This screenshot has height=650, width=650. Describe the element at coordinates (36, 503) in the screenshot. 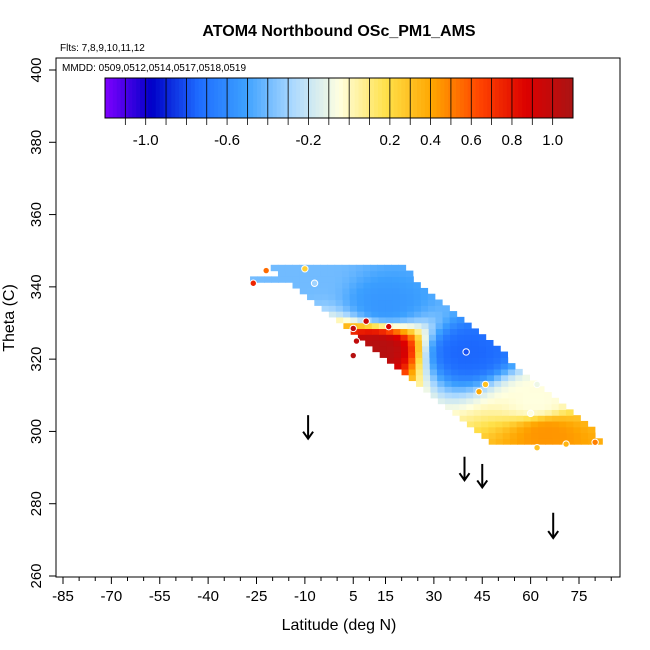

I see `y-tick-label: 280` at that location.